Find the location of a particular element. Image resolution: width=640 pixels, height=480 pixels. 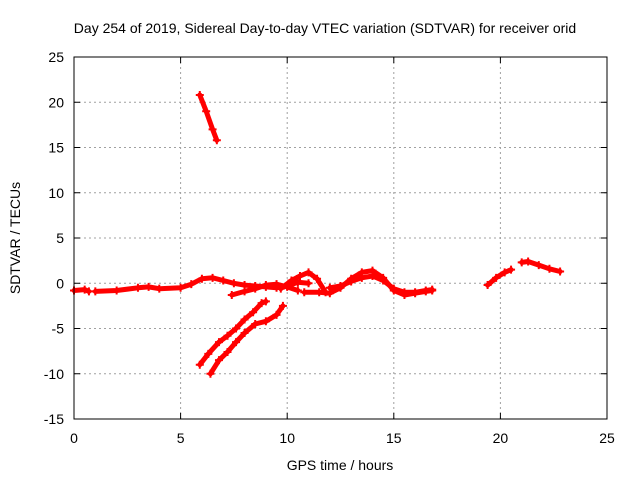

x-tick-label: 25 is located at coordinates (607, 438).